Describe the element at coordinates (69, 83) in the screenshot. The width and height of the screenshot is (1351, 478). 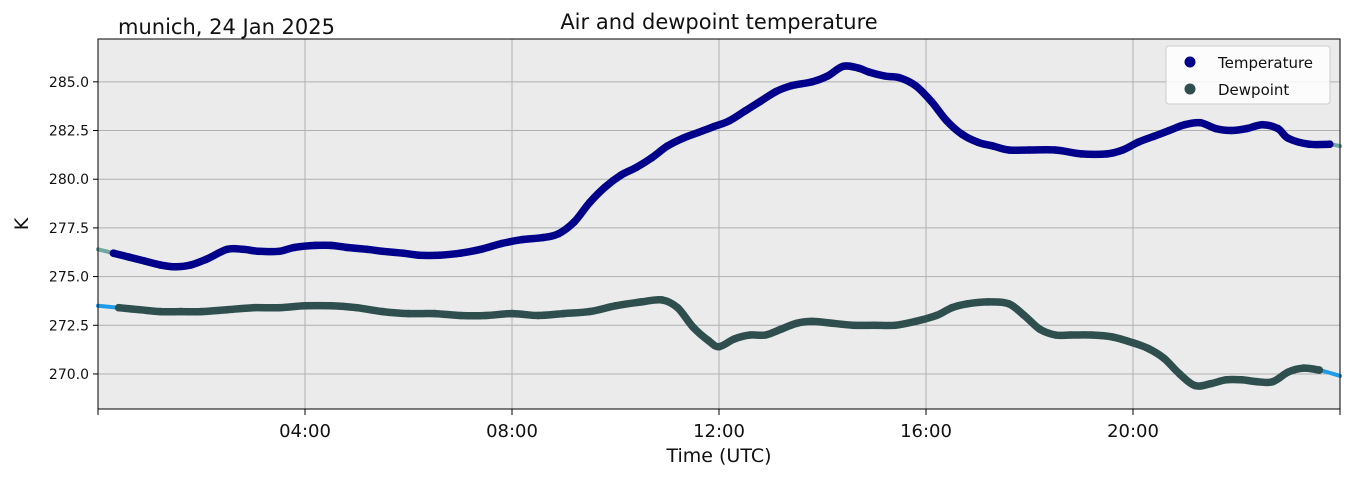
I see `y-tick-label: 285.0` at that location.